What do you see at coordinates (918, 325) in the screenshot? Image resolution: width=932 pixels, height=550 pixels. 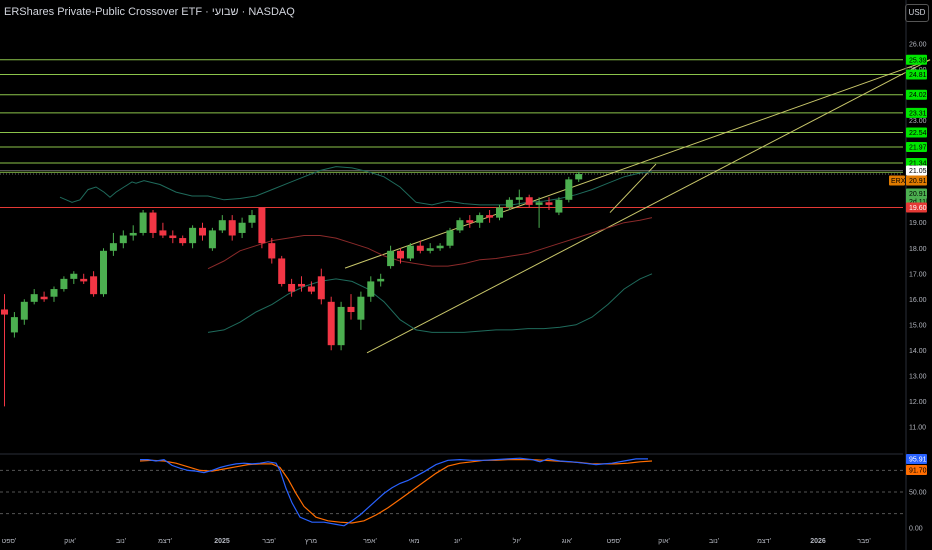 I see `price-tick-label: 15.00` at bounding box center [918, 325].